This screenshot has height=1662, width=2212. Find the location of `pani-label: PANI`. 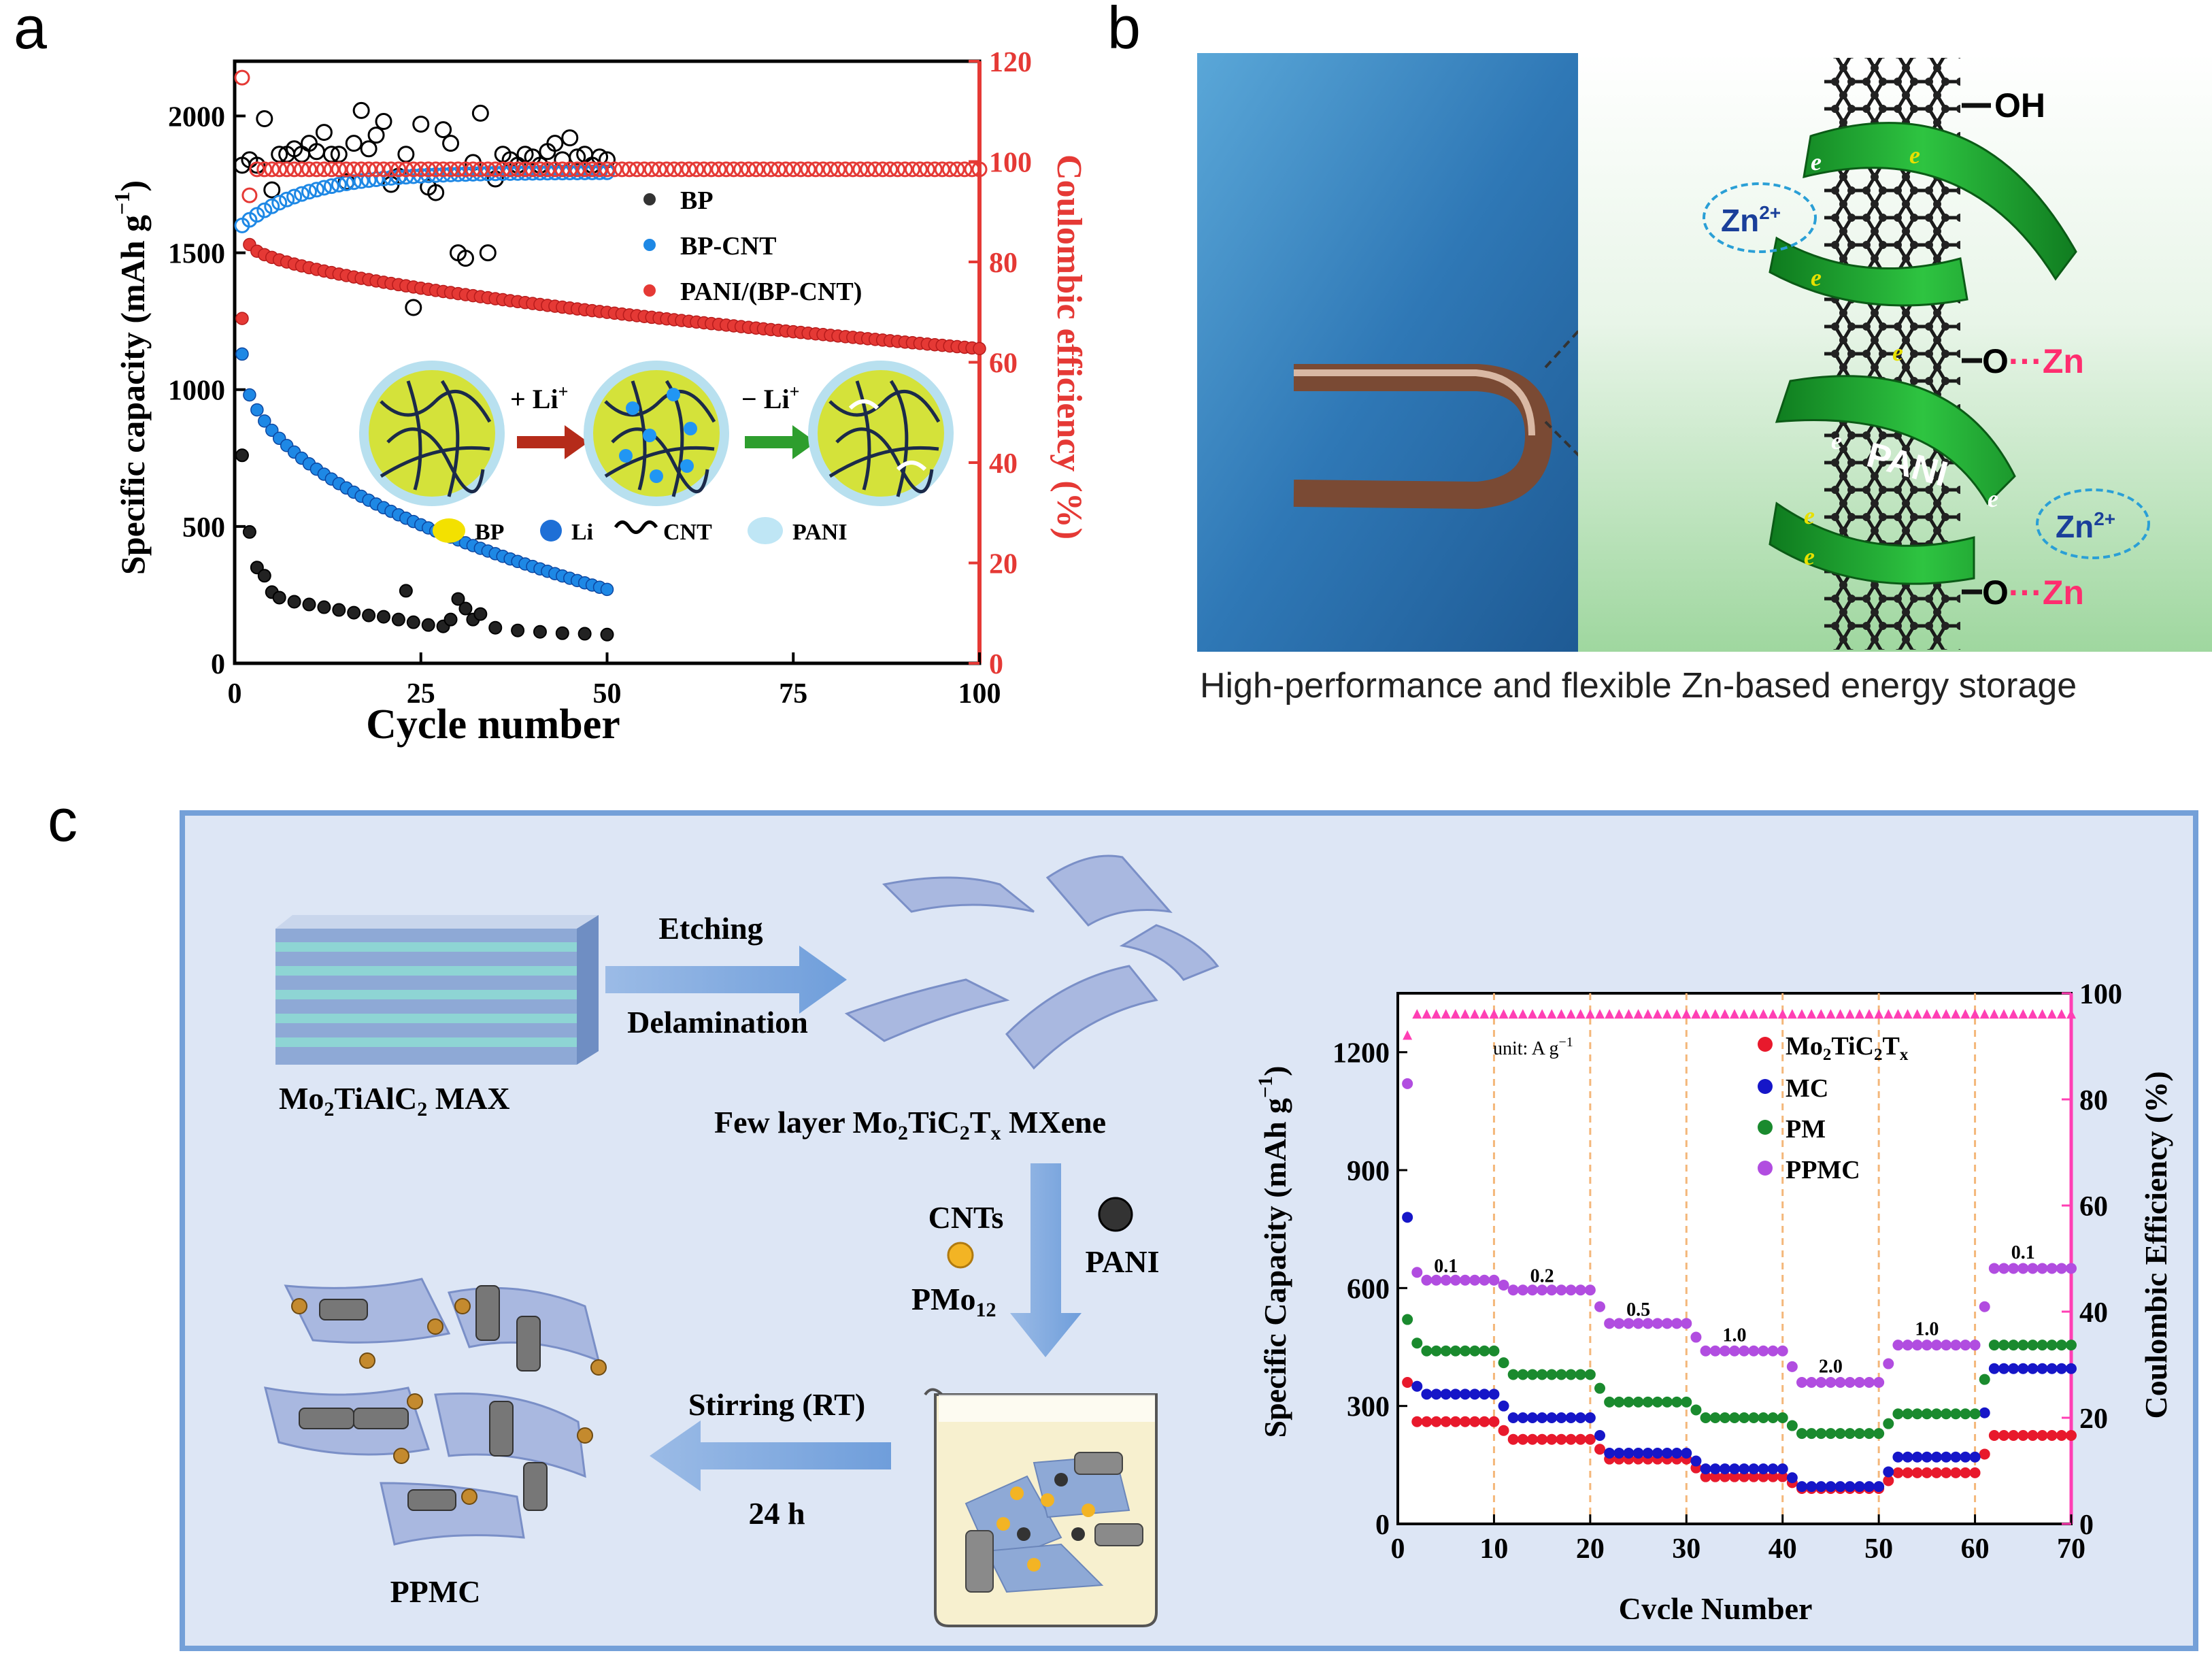

pani-label: PANI is located at coordinates (1122, 1261).